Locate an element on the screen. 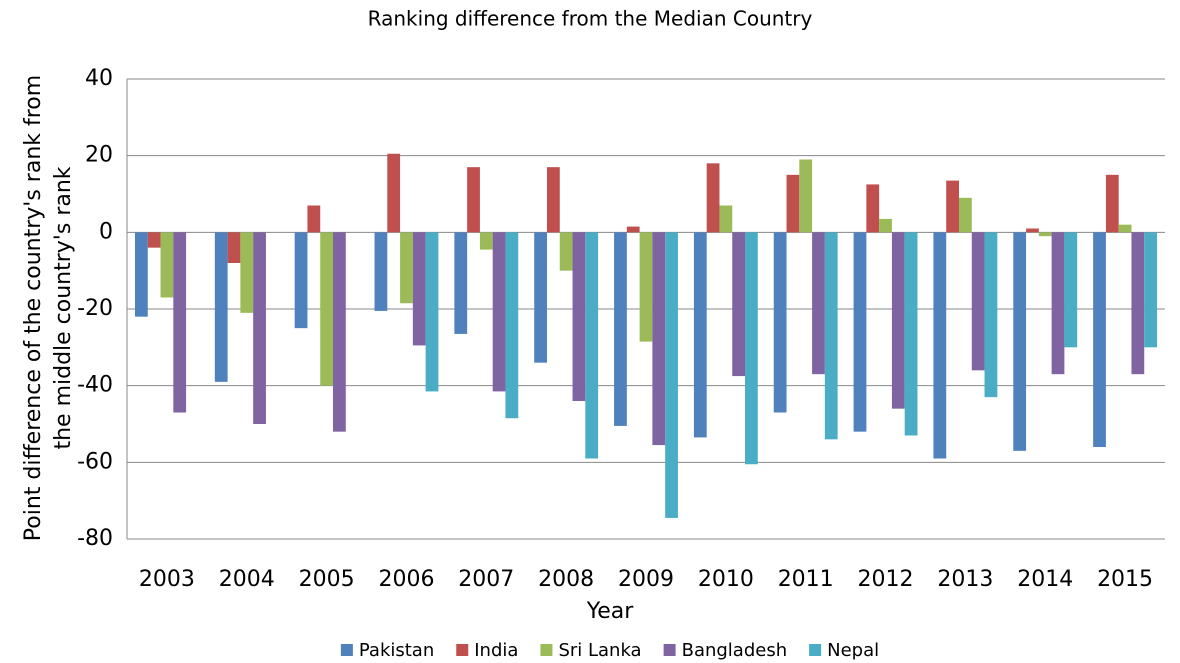 The image size is (1180, 663). x-tick-label: 2012 is located at coordinates (886, 579).